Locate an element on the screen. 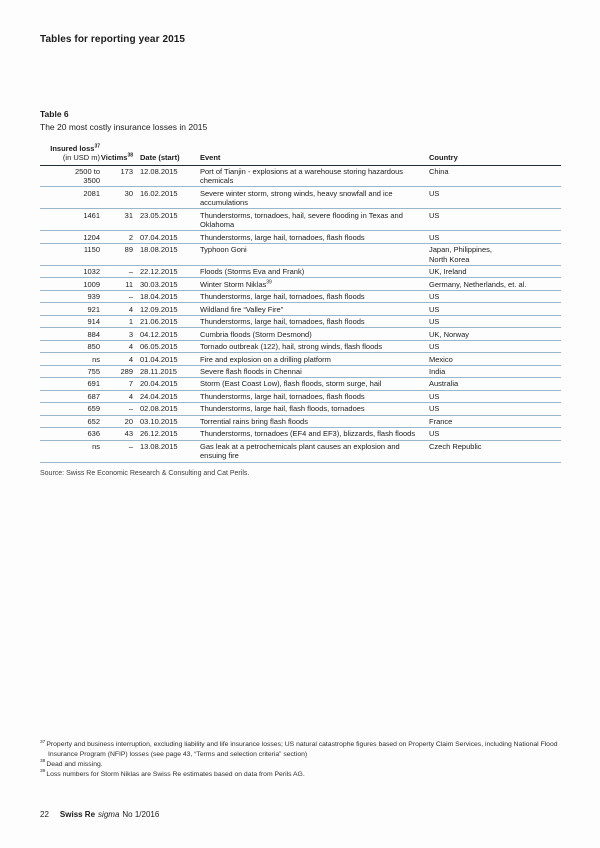  cell-insured-loss: 755 is located at coordinates (70, 372).